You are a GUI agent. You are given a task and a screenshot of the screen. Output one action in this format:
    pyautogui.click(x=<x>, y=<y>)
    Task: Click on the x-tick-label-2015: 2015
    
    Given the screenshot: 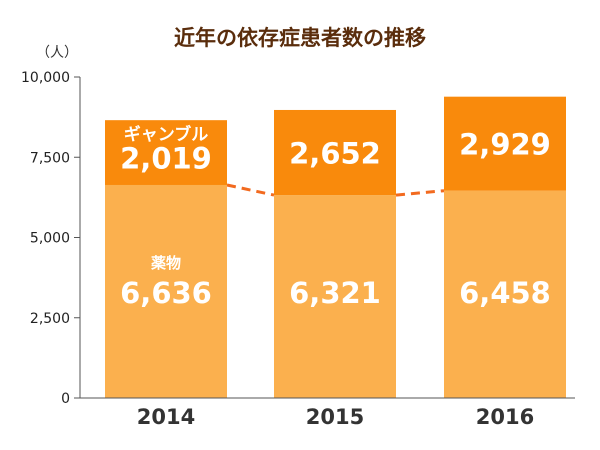 What is the action you would take?
    pyautogui.click(x=335, y=417)
    